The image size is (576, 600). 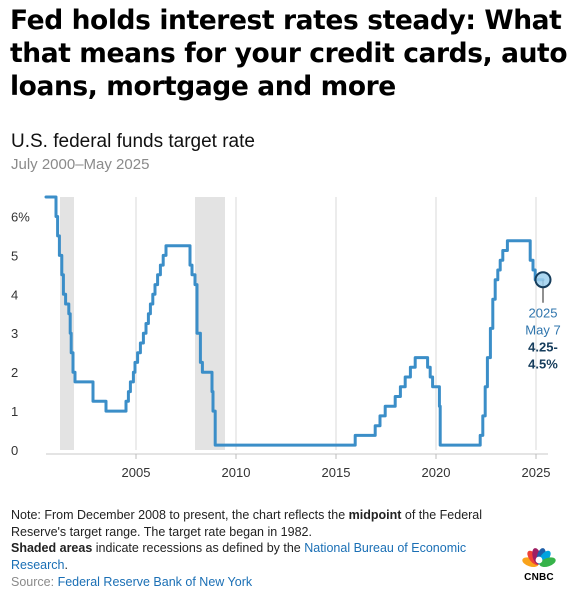 I want to click on x-tick-label: 2015, so click(x=336, y=472).